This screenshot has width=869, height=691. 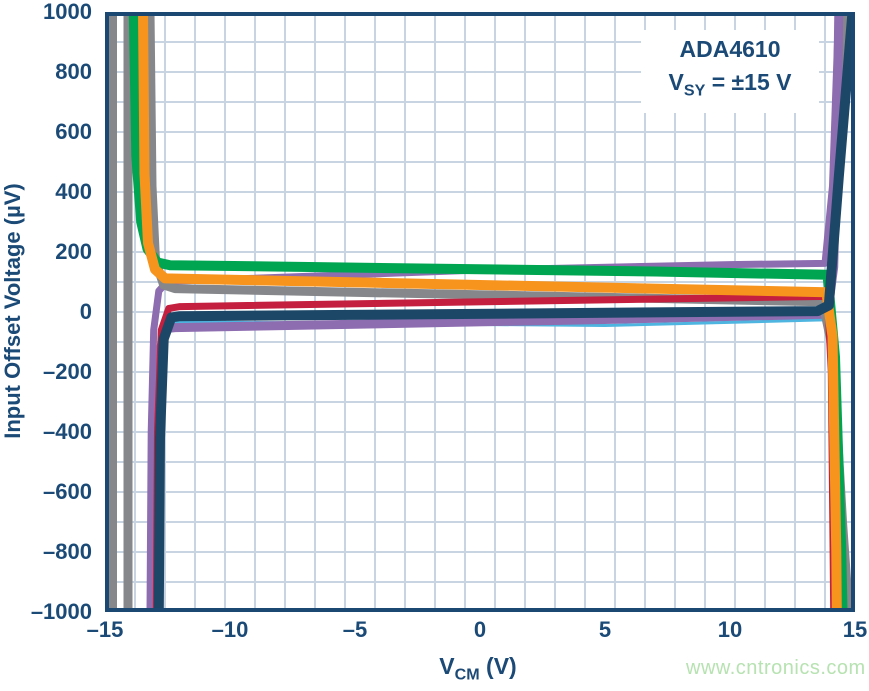 What do you see at coordinates (67, 491) in the screenshot?
I see `y-tick-label: –600` at bounding box center [67, 491].